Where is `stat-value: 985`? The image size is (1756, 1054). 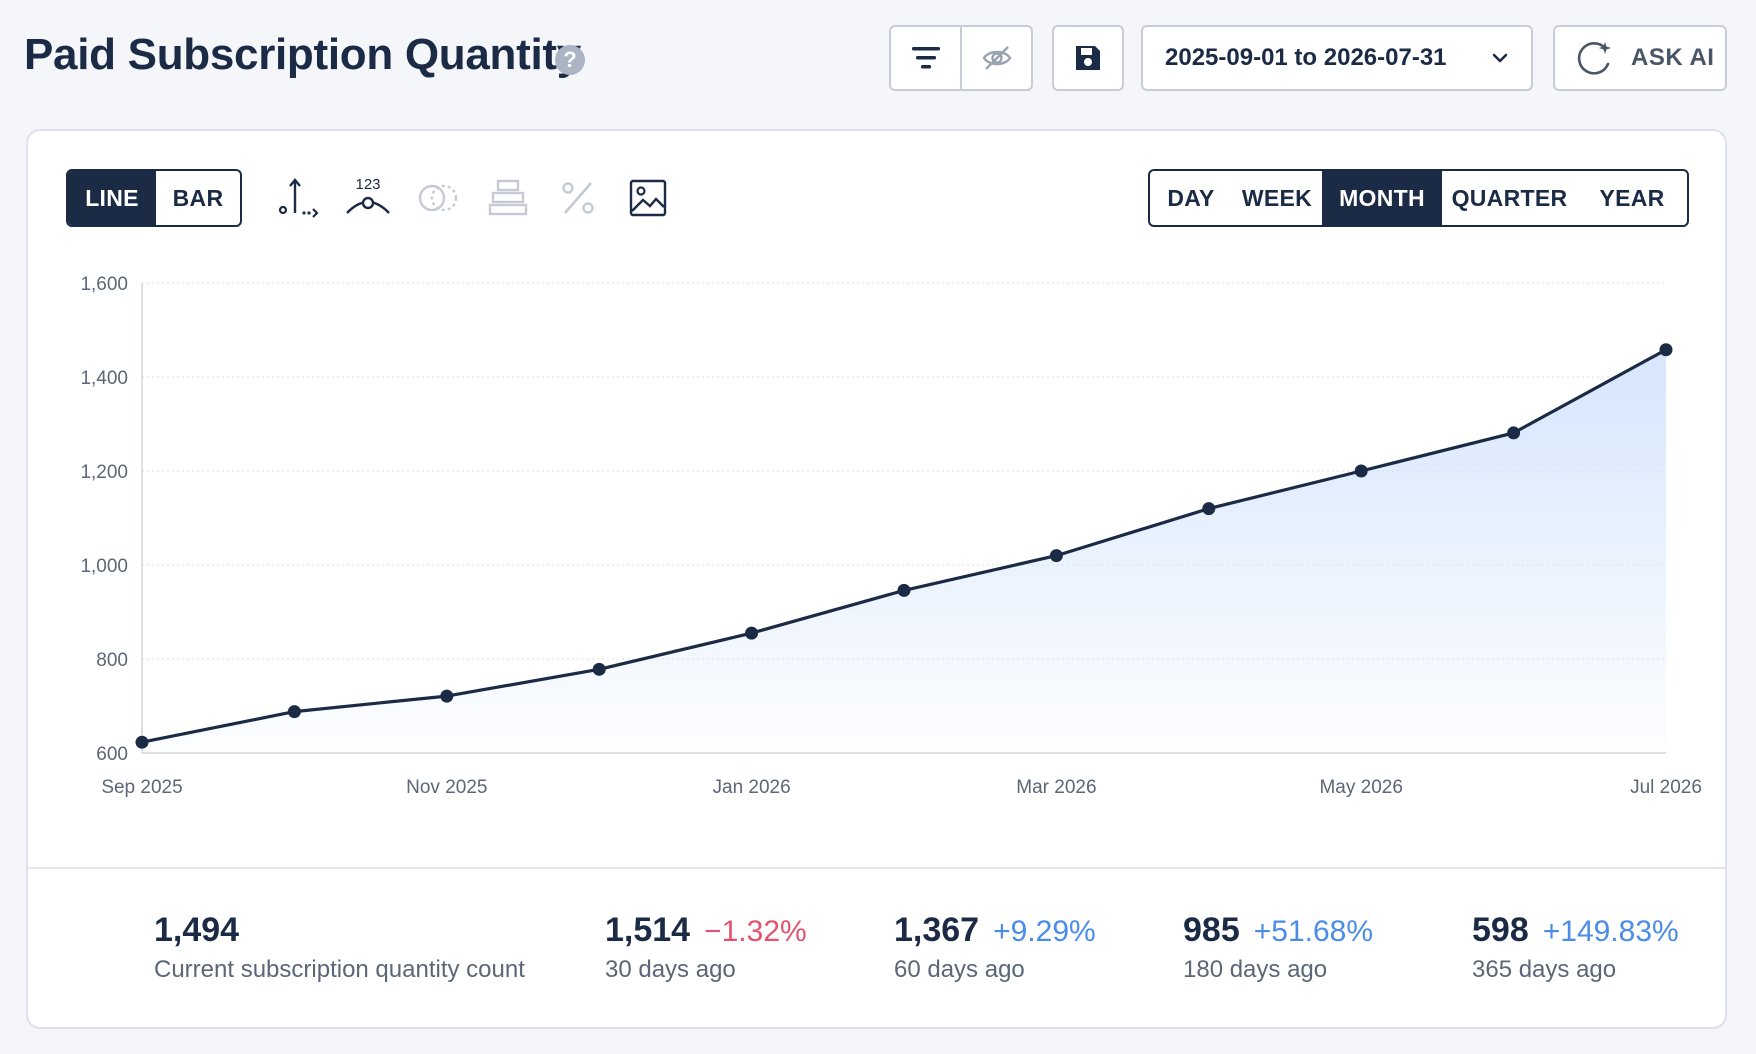
stat-value: 985 is located at coordinates (1211, 930).